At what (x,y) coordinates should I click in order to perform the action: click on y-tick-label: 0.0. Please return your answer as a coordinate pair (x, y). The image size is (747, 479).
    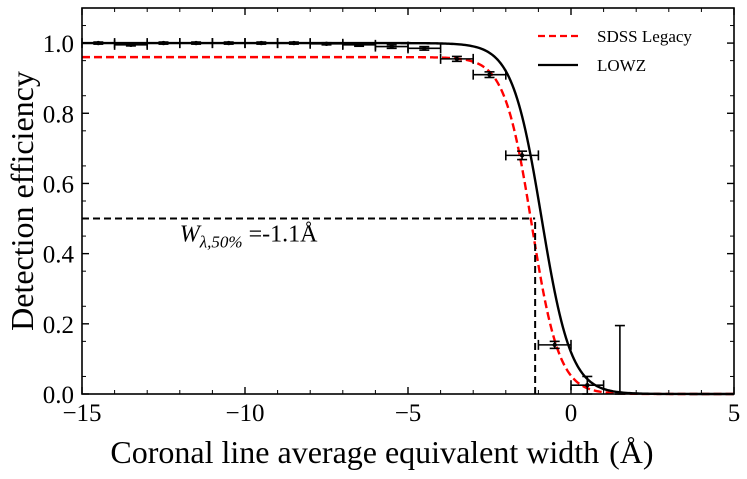
    Looking at the image, I should click on (58, 395).